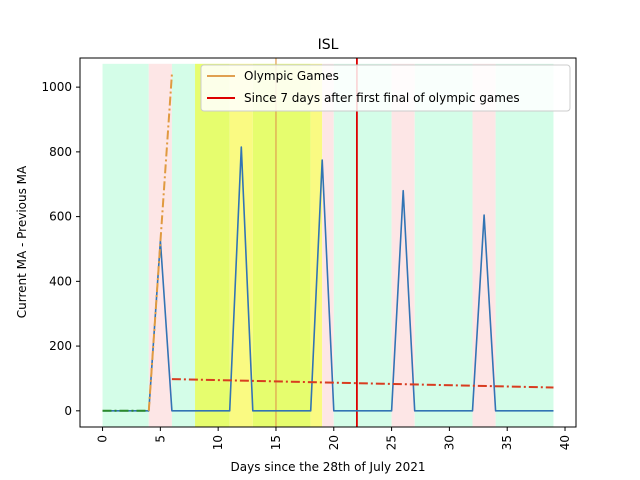 The width and height of the screenshot is (640, 480). I want to click on x-tick-label: 35, so click(507, 442).